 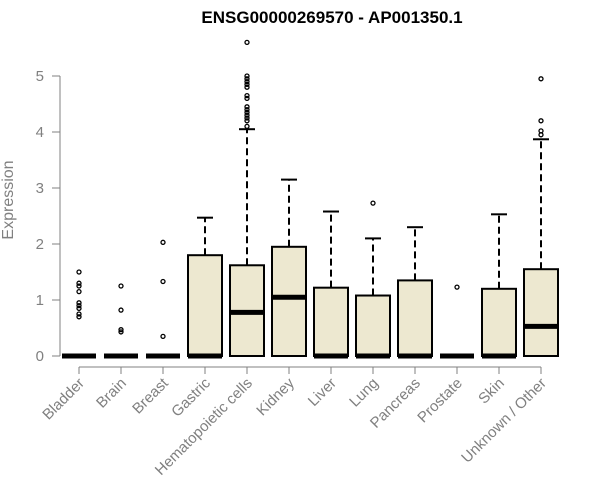 I want to click on chart-title: ENSG00000269570 - AP001350.1, so click(x=331, y=17).